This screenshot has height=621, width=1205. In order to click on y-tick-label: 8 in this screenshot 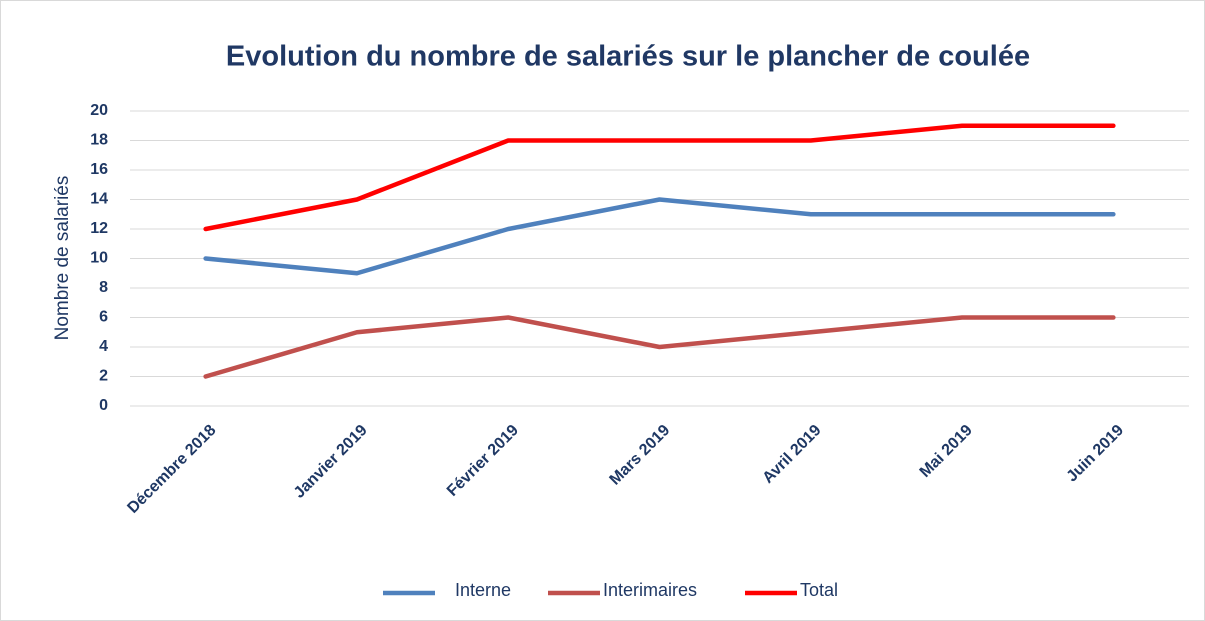, I will do `click(103, 287)`.